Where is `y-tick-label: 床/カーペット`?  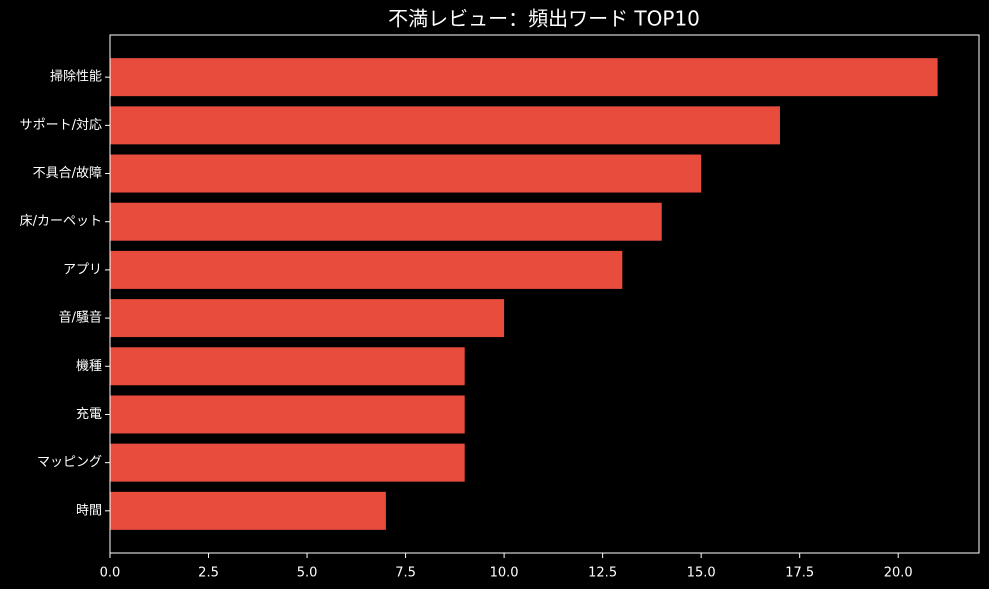
y-tick-label: 床/カーペット is located at coordinates (61, 221).